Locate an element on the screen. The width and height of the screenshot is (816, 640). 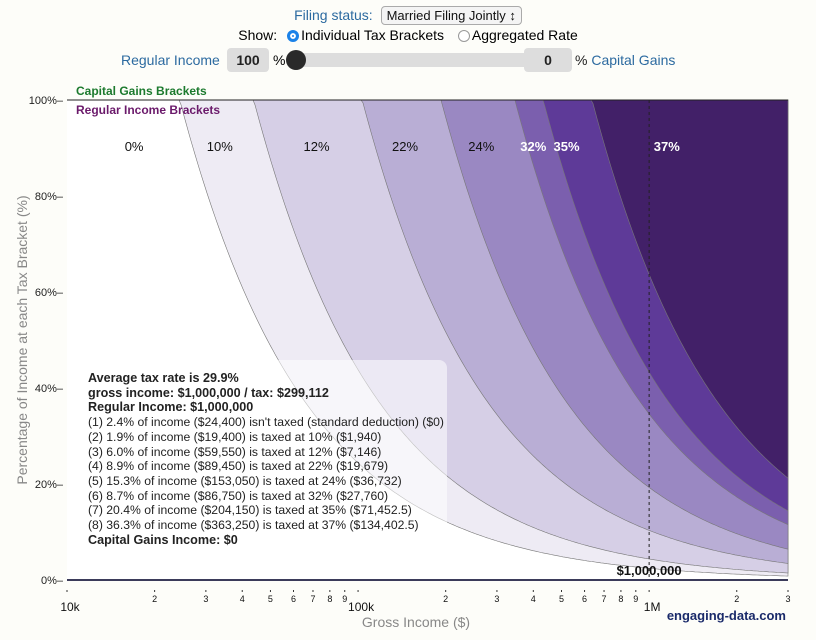
filing-status-value: Married Filing Jointly is located at coordinates (446, 15).